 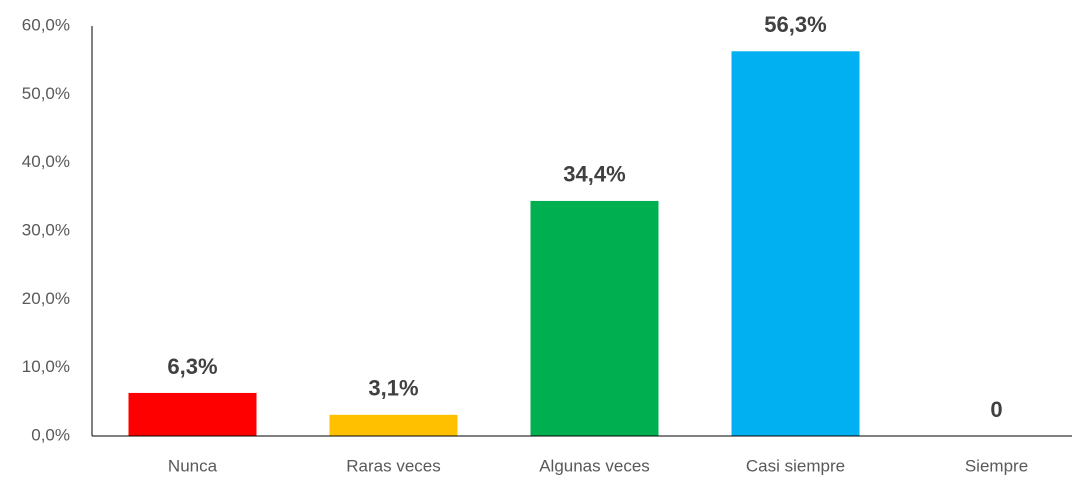 What do you see at coordinates (594, 465) in the screenshot?
I see `x-tick-label: Algunas veces` at bounding box center [594, 465].